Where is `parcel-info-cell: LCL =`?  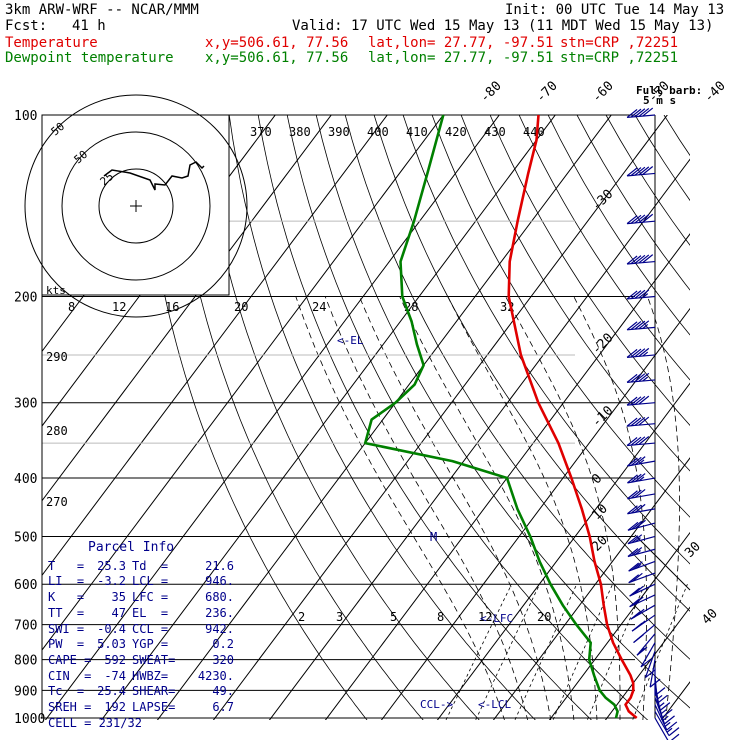 parcel-info-cell: LCL = is located at coordinates (150, 581).